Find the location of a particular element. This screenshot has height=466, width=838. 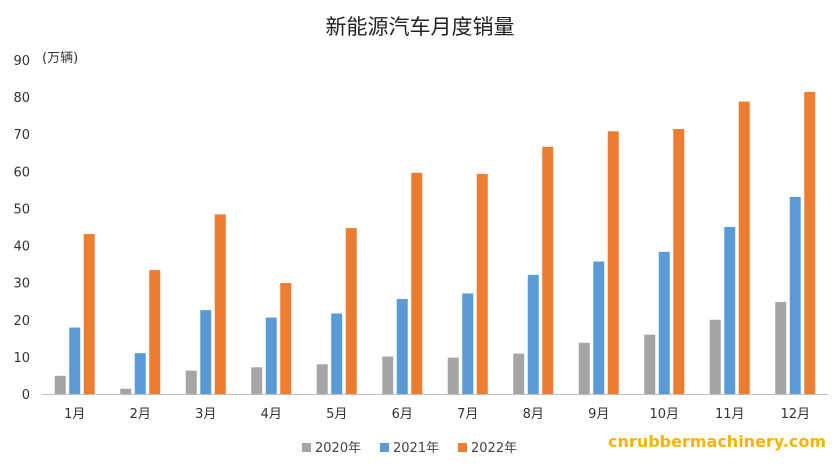

bar-2020年-11月 is located at coordinates (715, 356).